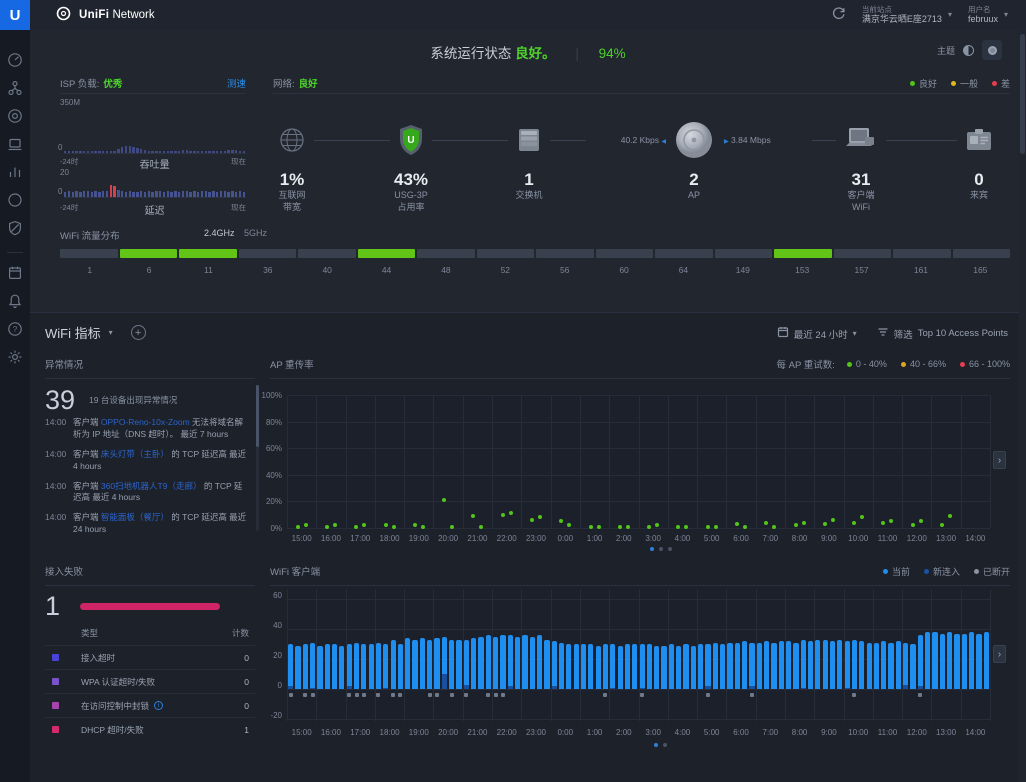 Image resolution: width=1026 pixels, height=782 pixels. I want to click on sidebar-item-clients, so click(15, 146).